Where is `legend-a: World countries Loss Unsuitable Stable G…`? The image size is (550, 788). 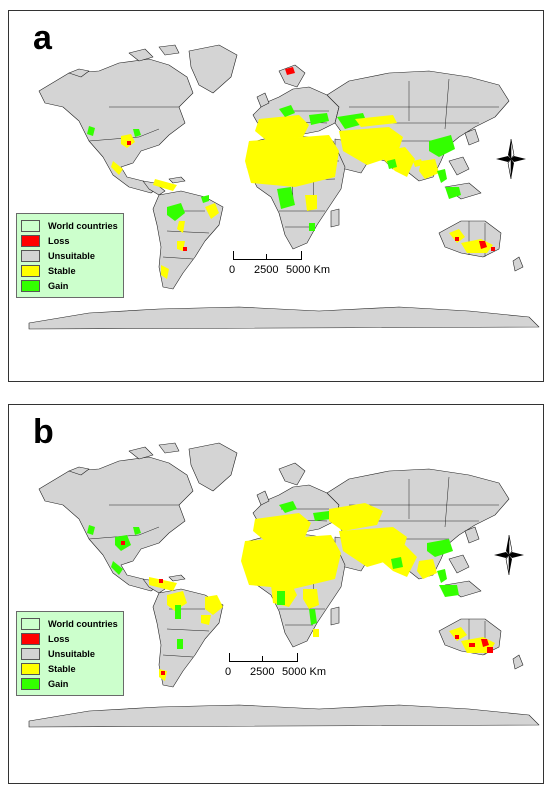
legend-a: World countries Loss Unsuitable Stable G… is located at coordinates (70, 255).